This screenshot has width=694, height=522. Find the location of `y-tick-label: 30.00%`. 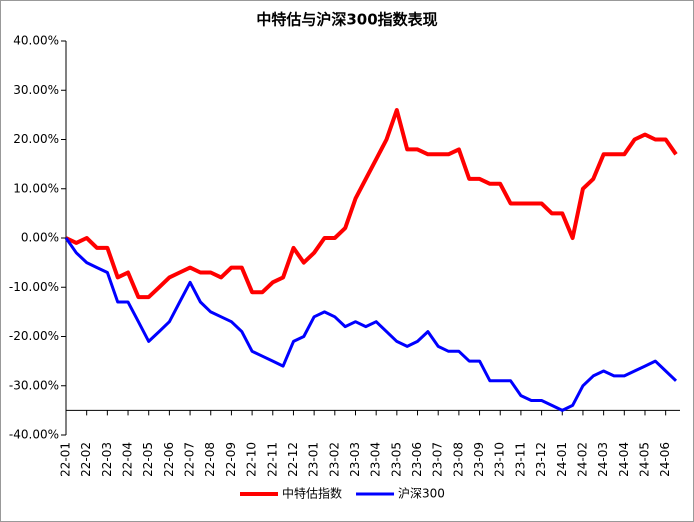

y-tick-label: 30.00% is located at coordinates (36, 90).